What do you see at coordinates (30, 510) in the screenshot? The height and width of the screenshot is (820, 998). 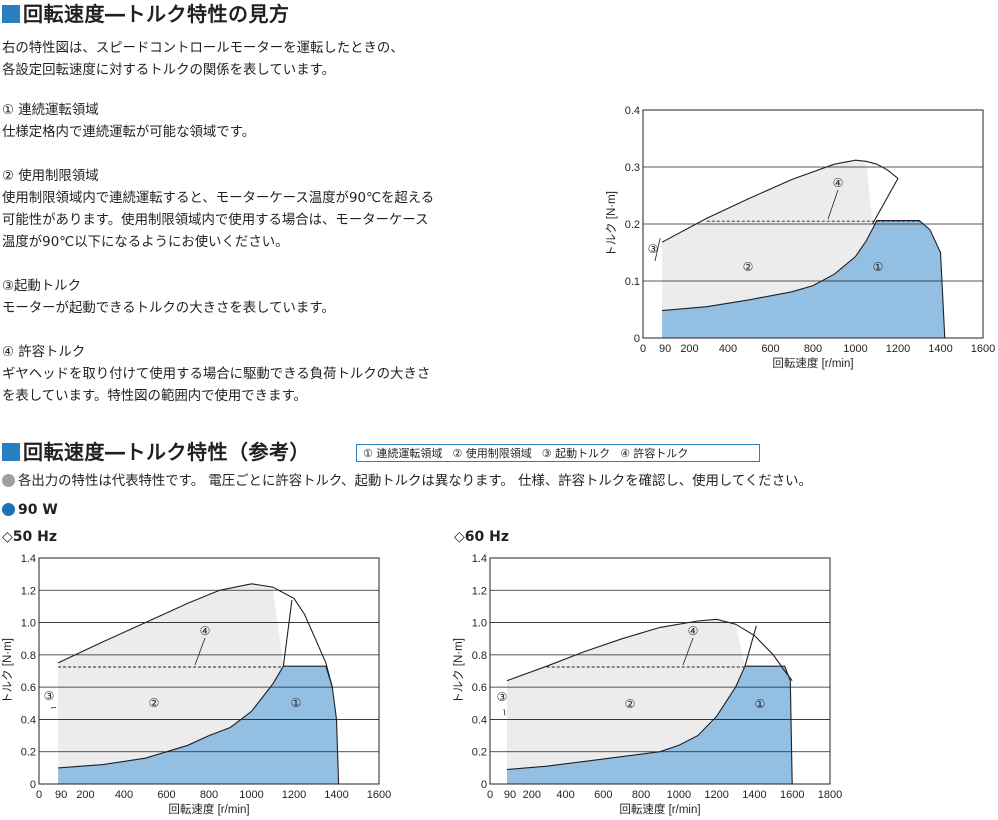 I see `power-label: 90 W` at bounding box center [30, 510].